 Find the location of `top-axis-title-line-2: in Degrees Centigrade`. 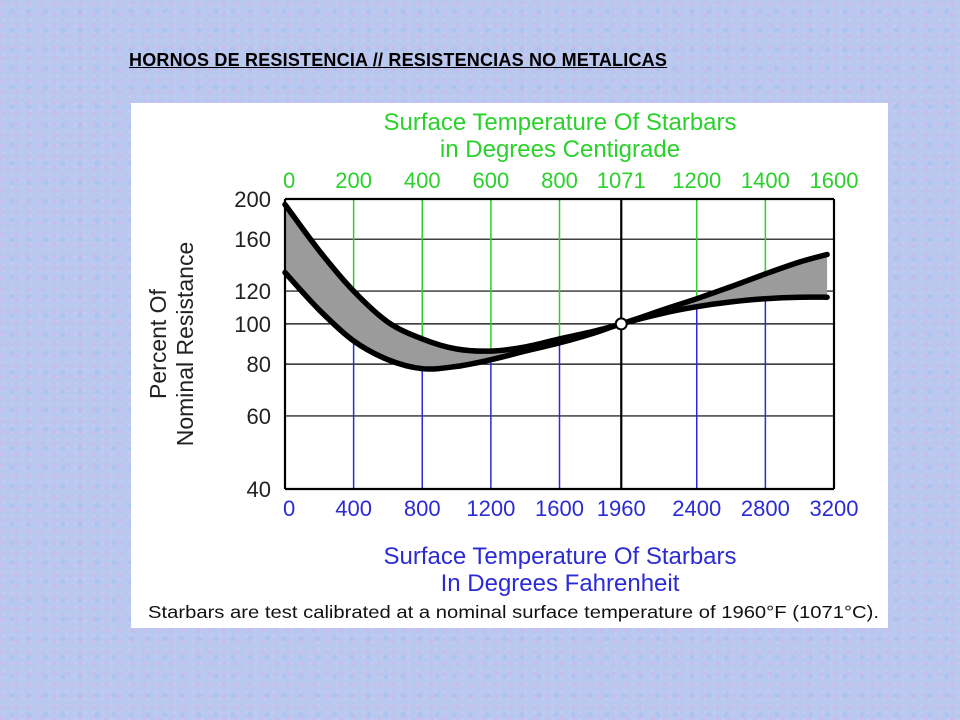

top-axis-title-line-2: in Degrees Centigrade is located at coordinates (560, 149).